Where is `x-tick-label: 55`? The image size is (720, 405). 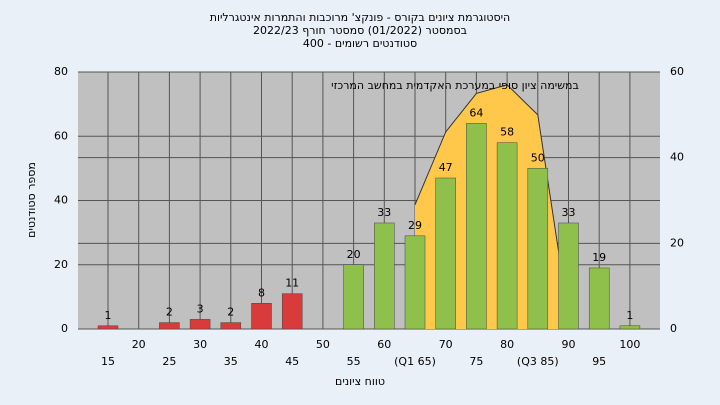
x-tick-label: 55 is located at coordinates (354, 361).